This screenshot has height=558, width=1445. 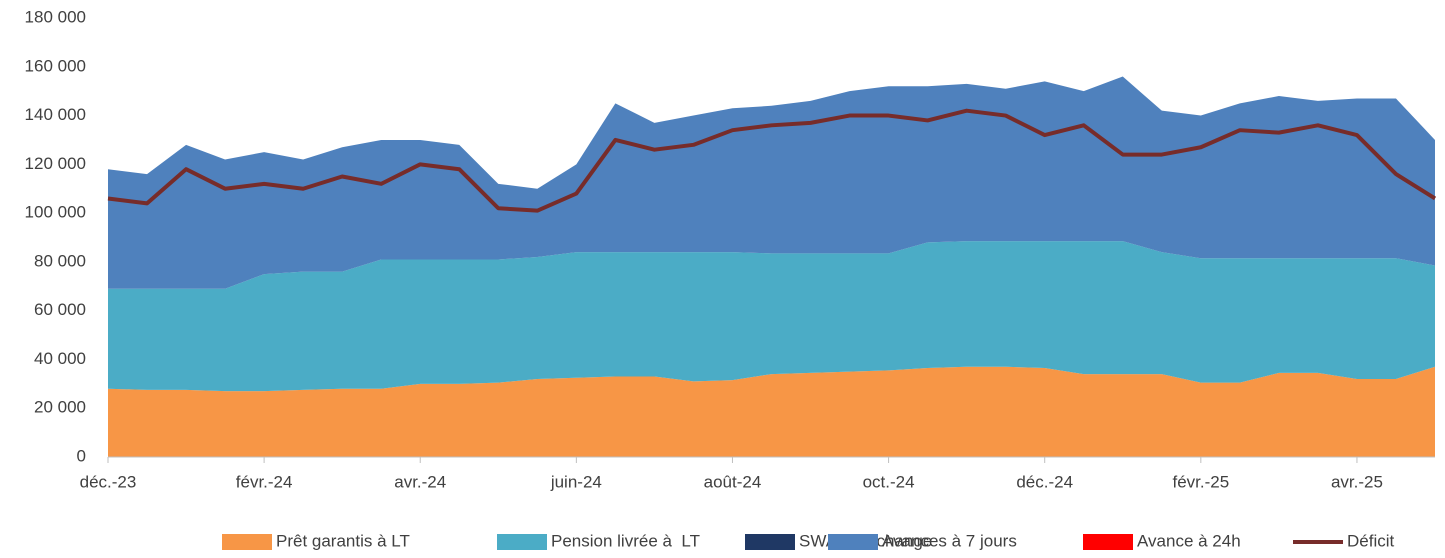 I want to click on y-tick-label: 100 000, so click(x=55, y=212).